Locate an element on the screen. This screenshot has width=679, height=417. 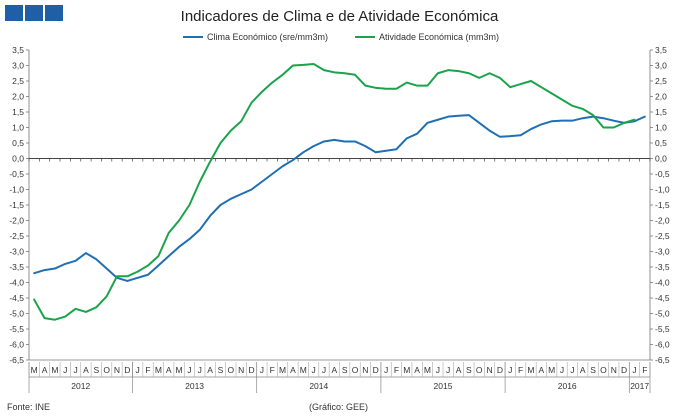
y-tick-label-left: -3,0 is located at coordinates (16, 252).